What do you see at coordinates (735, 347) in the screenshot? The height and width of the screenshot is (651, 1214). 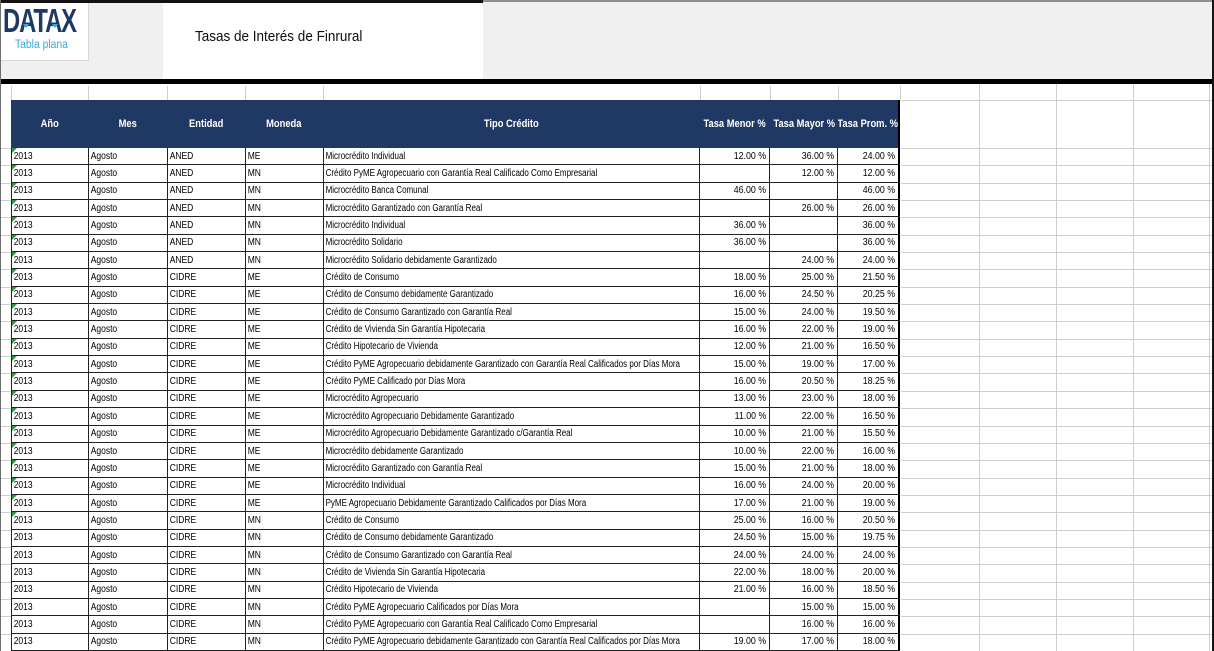 I see `cell-rate-min: 12.00 %` at bounding box center [735, 347].